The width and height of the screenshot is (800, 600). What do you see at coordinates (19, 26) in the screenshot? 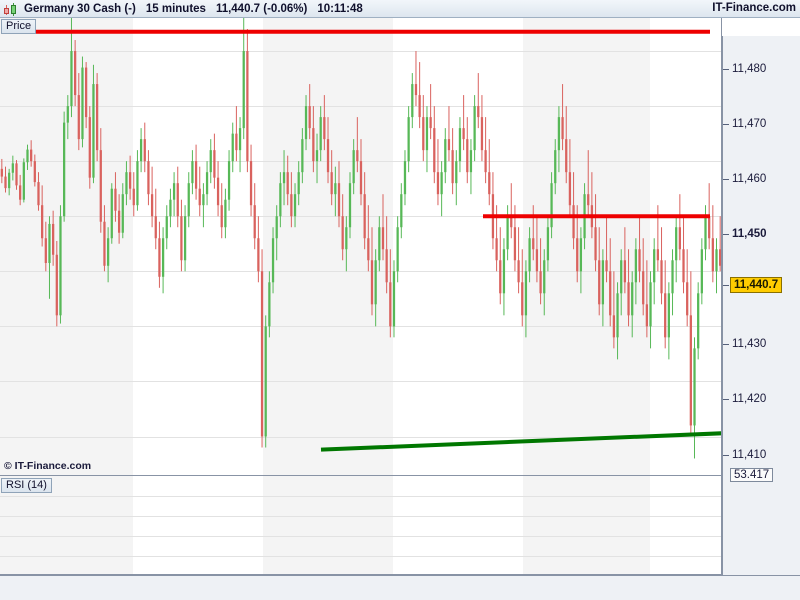
I see `price-panel-tab: Price` at bounding box center [19, 26].